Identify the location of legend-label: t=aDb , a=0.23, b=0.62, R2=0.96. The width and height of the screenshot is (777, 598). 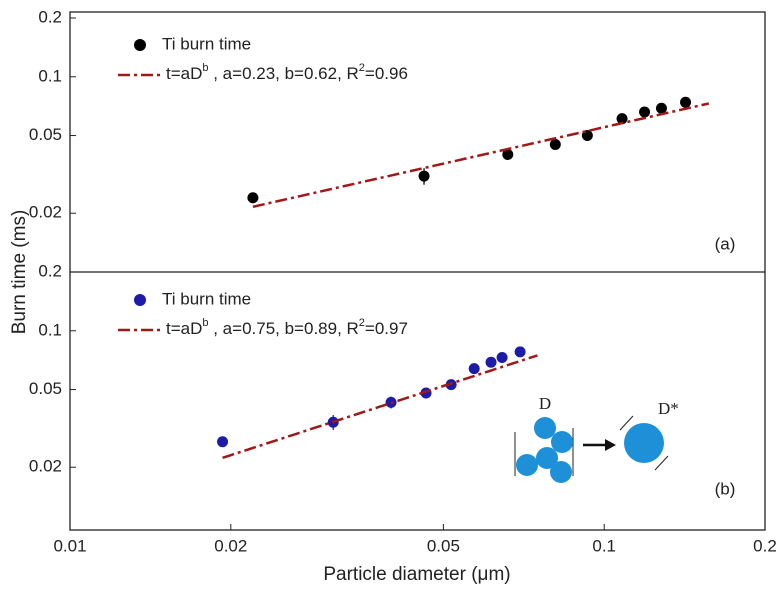
(287, 73).